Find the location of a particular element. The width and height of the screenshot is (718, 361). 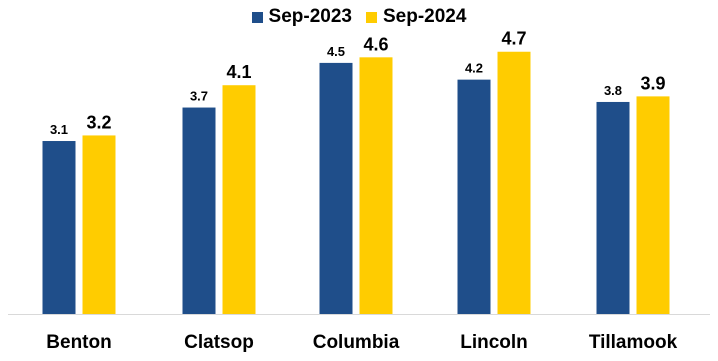

bar-lincoln-sep-2023 is located at coordinates (474, 196).